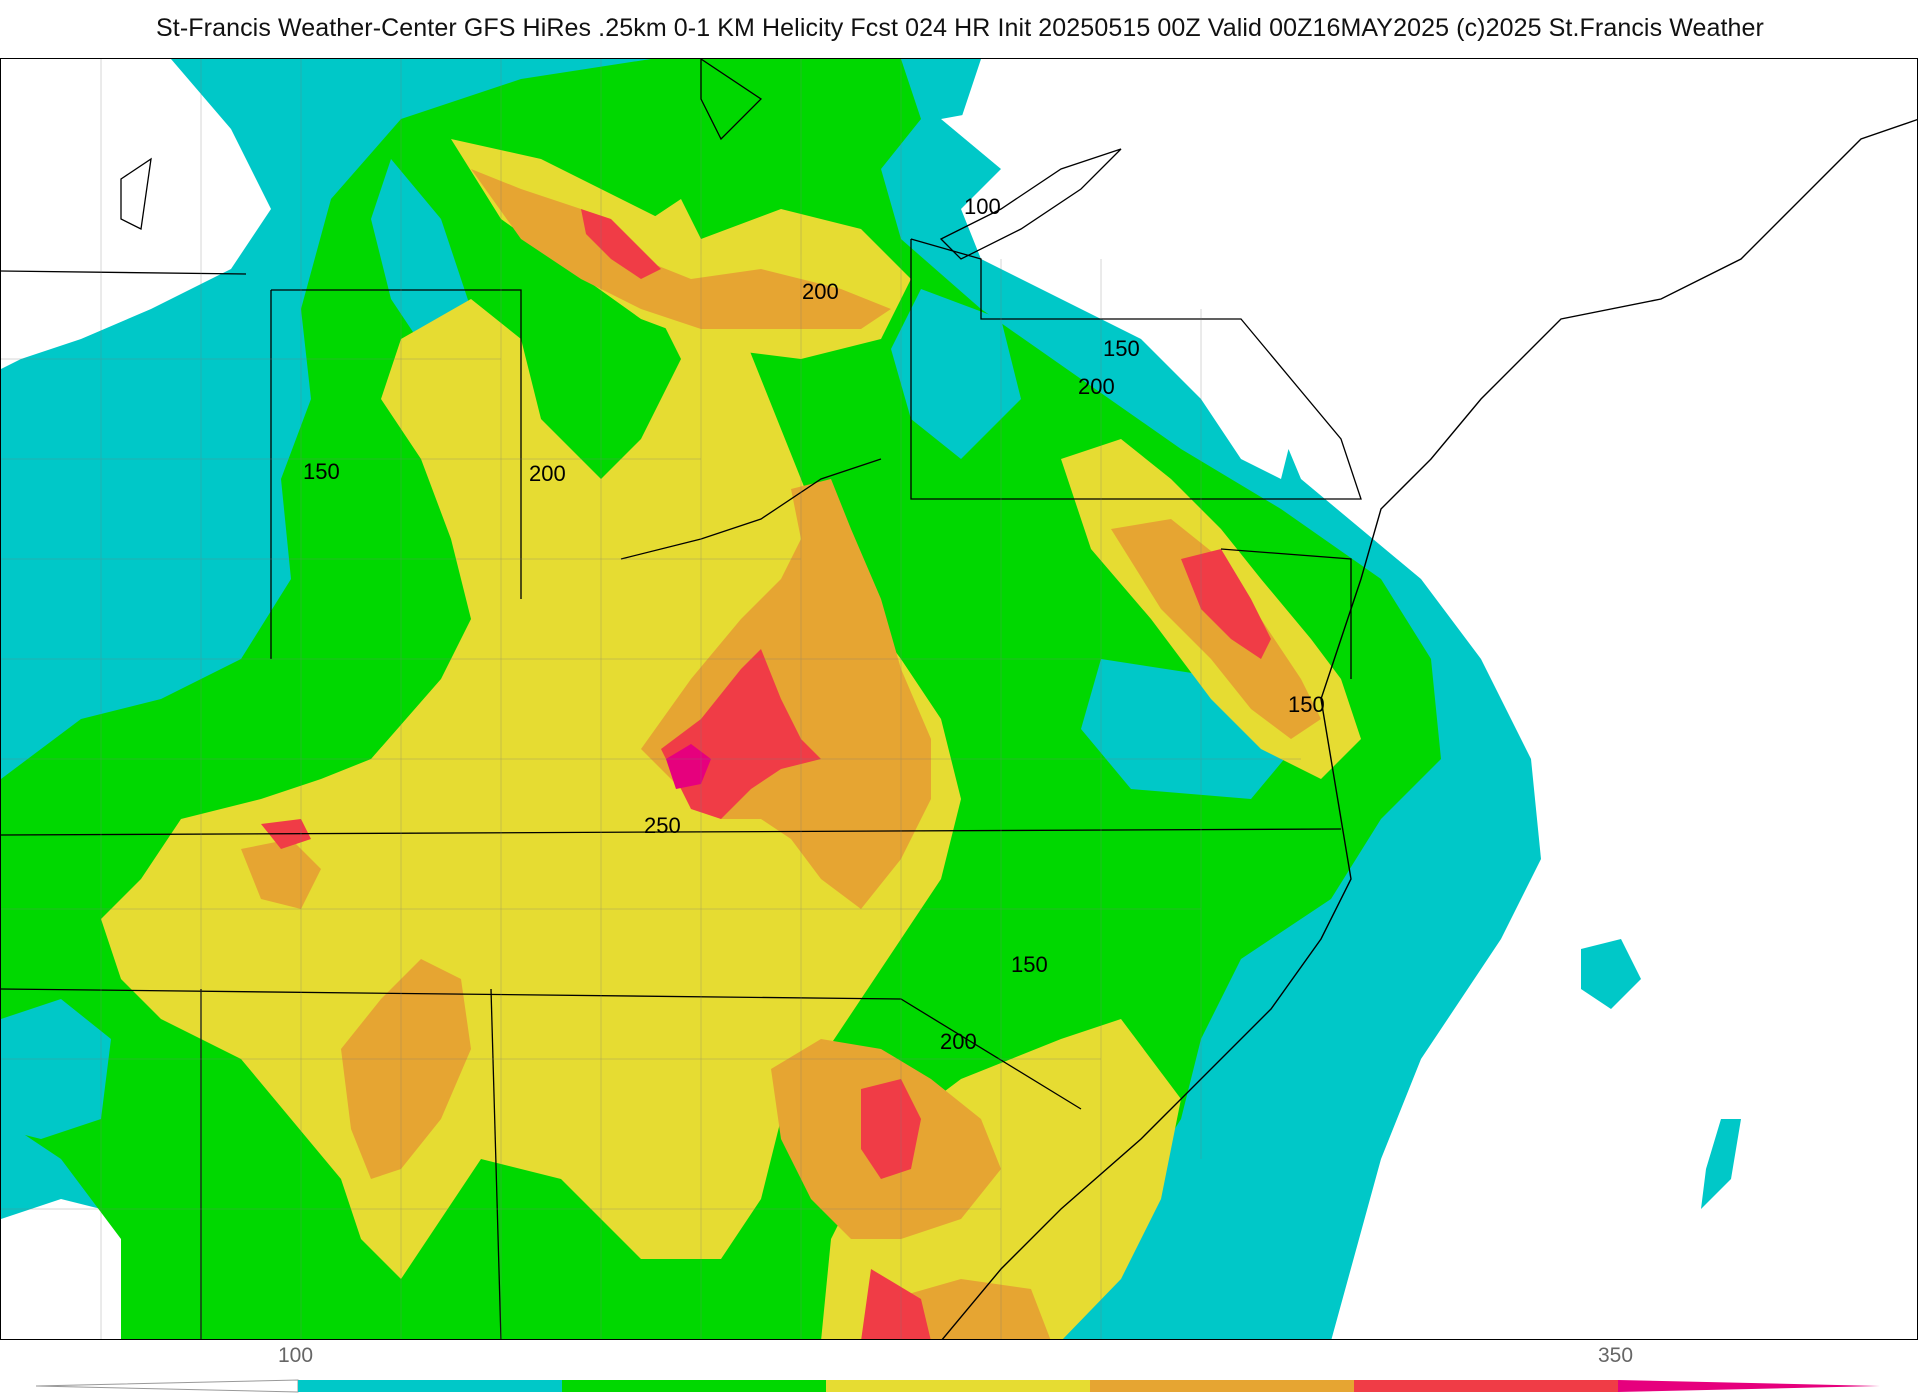 The width and height of the screenshot is (1920, 1400). What do you see at coordinates (891, 1129) in the screenshot?
I see `helicity-band-300-350-carolina` at bounding box center [891, 1129].